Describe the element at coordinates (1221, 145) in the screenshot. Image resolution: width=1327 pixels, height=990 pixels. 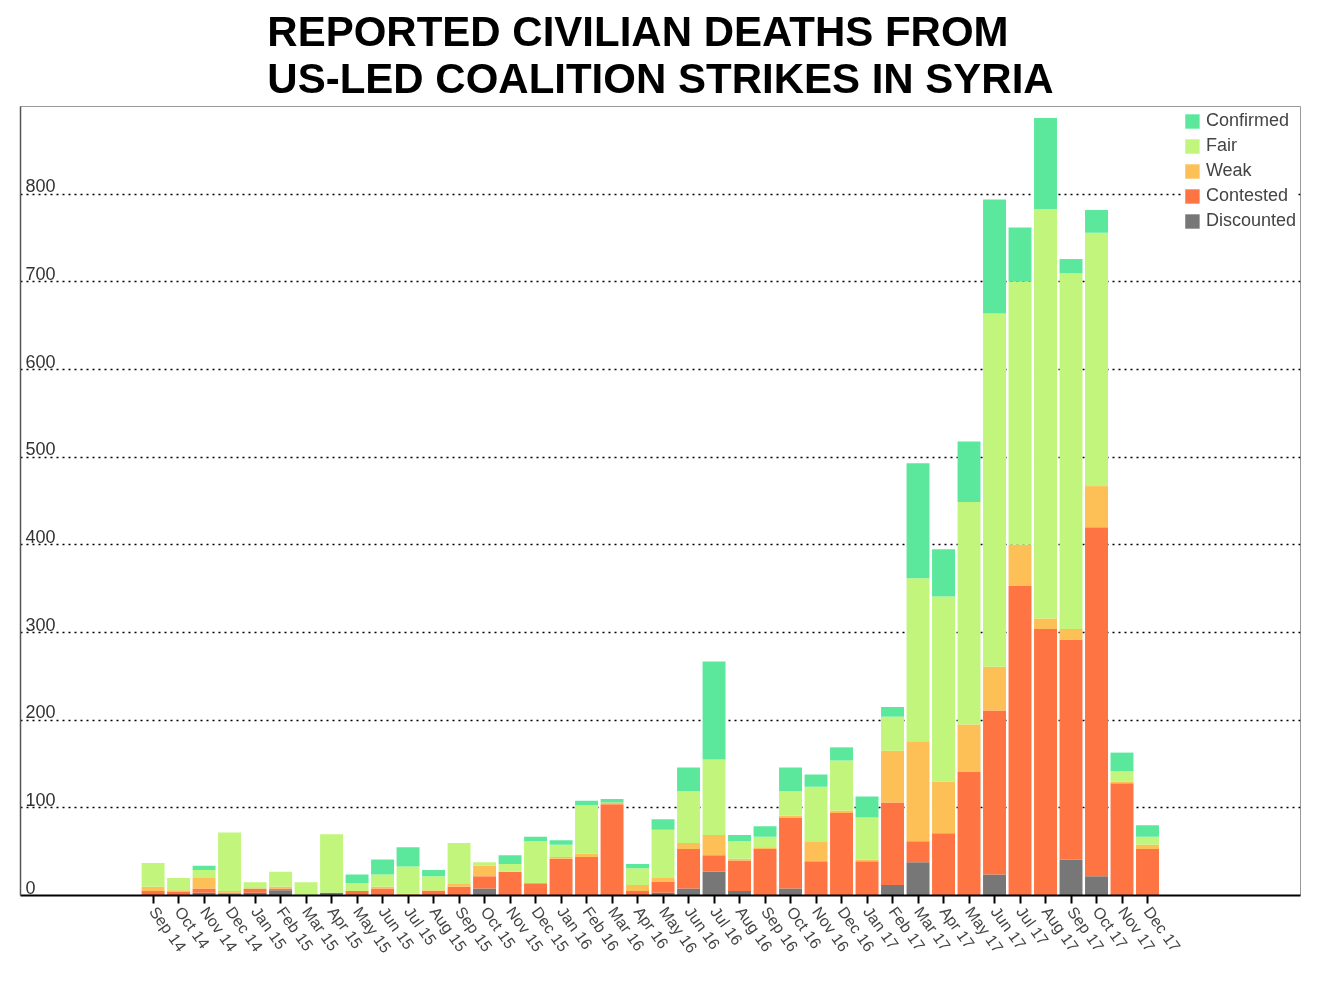
I see `legend-label: Fair` at that location.